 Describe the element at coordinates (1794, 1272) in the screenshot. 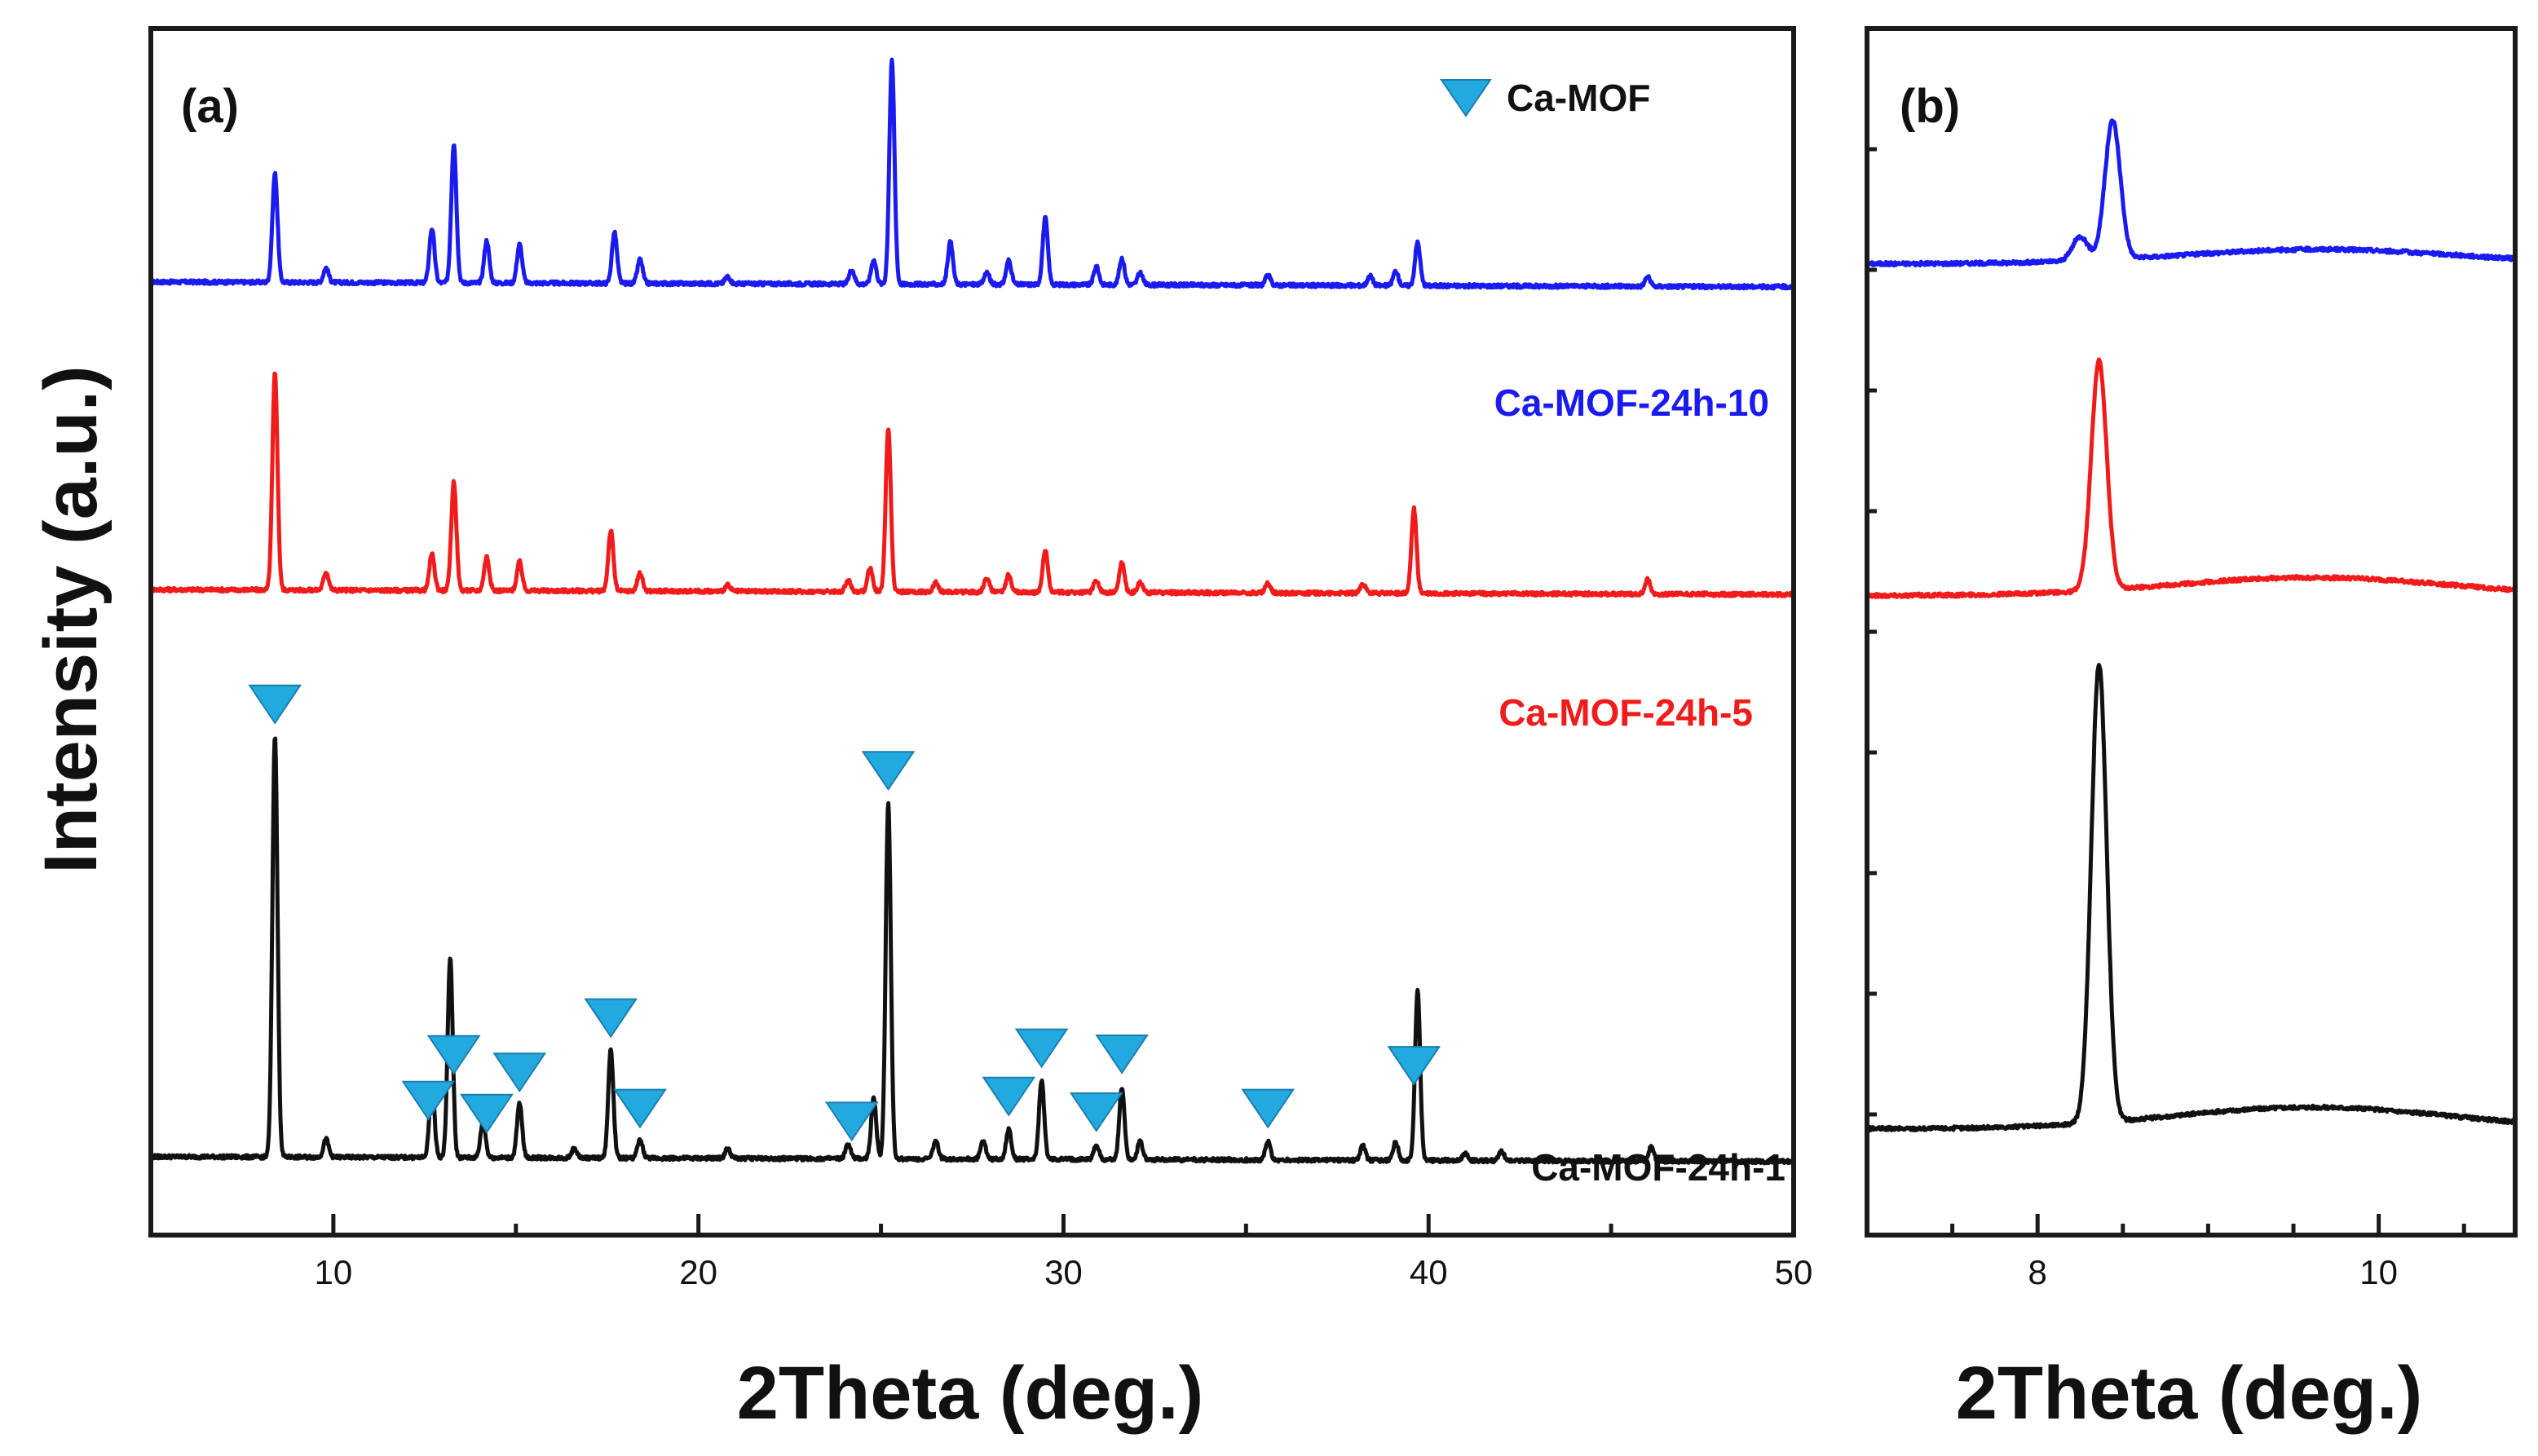

I see `panel-a-tick-label-50: 50` at that location.